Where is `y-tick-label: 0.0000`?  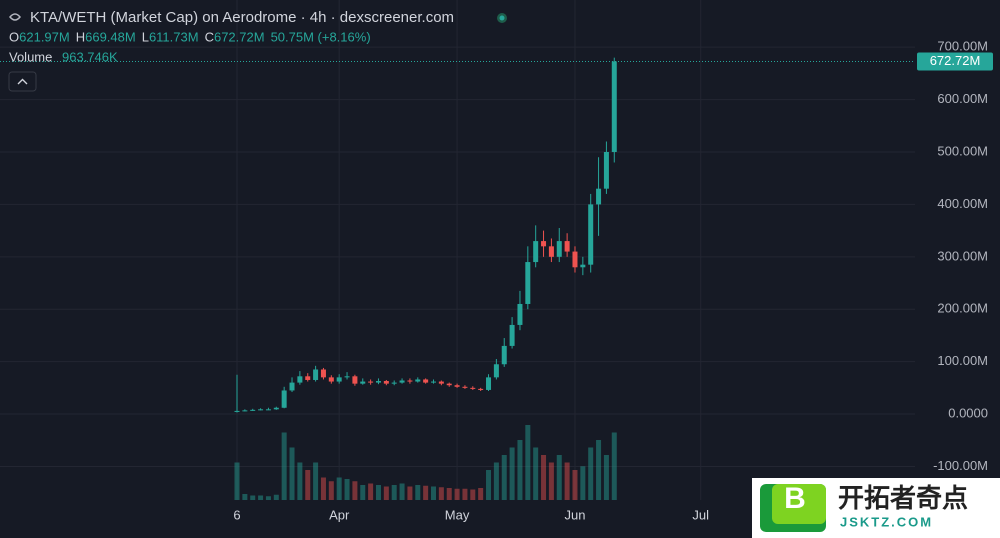 y-tick-label: 0.0000 is located at coordinates (968, 412).